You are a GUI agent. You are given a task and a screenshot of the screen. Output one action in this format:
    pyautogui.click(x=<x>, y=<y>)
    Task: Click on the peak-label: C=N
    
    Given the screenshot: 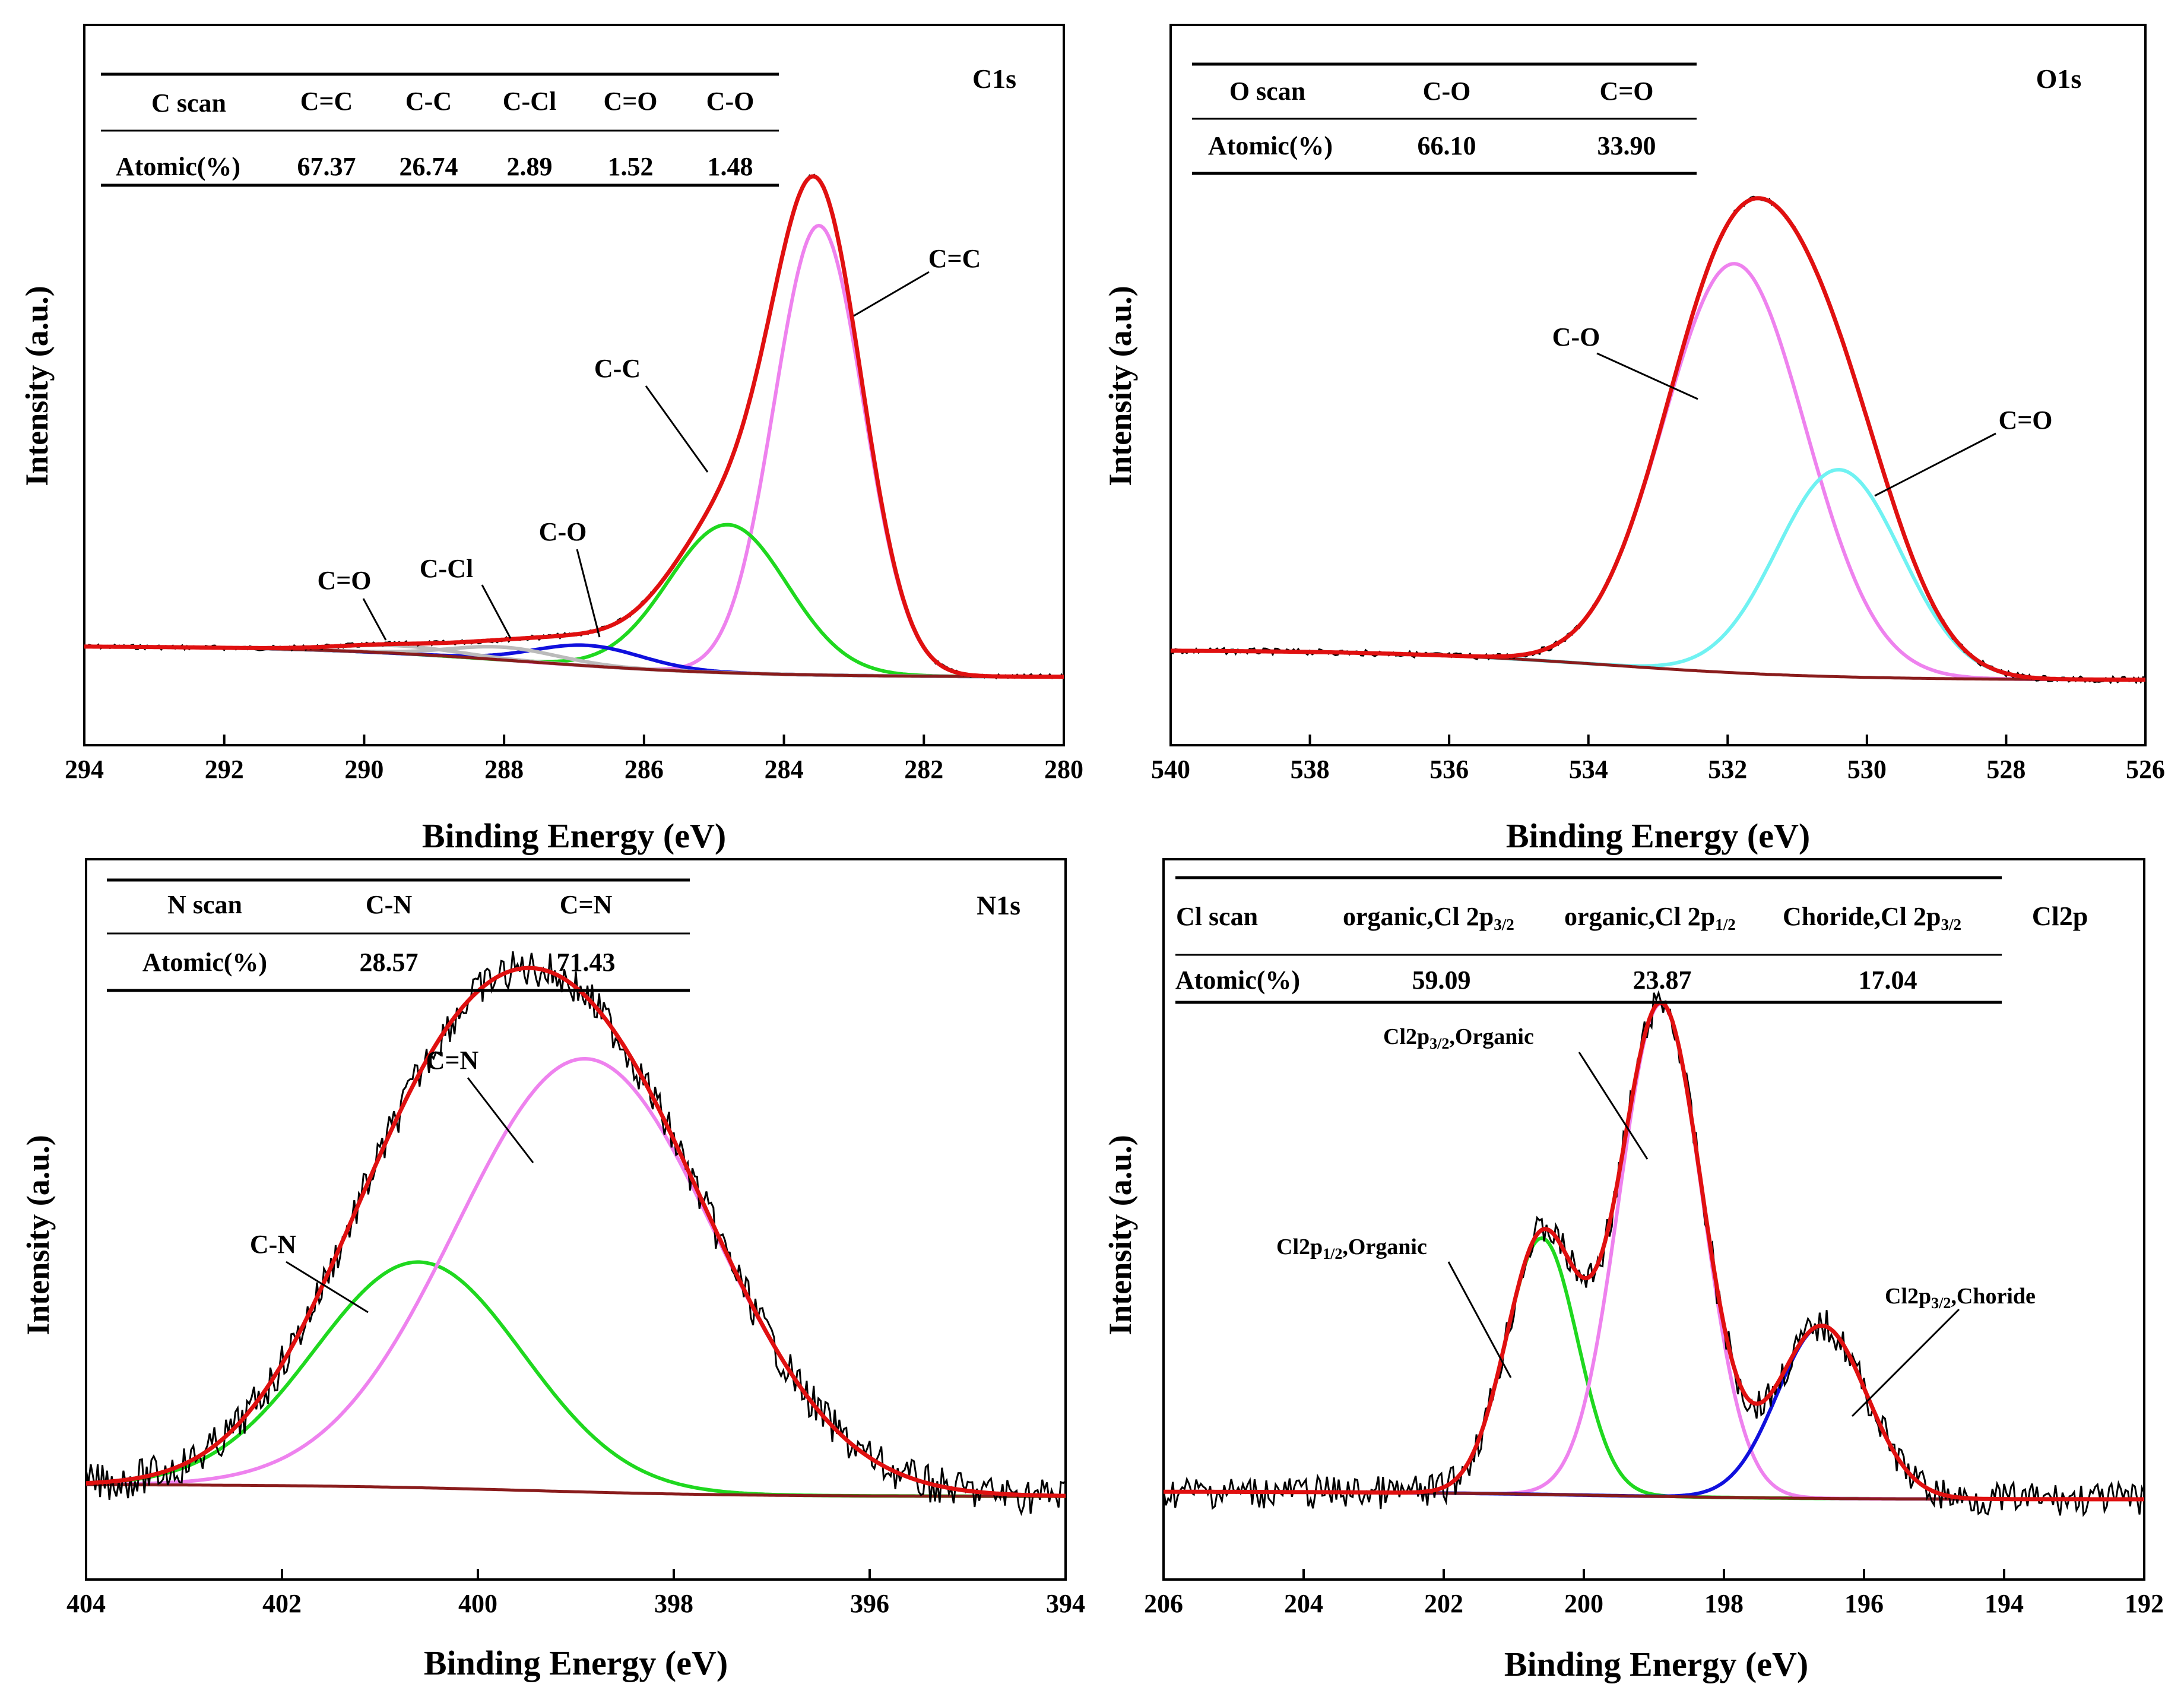 What is the action you would take?
    pyautogui.click(x=452, y=1060)
    